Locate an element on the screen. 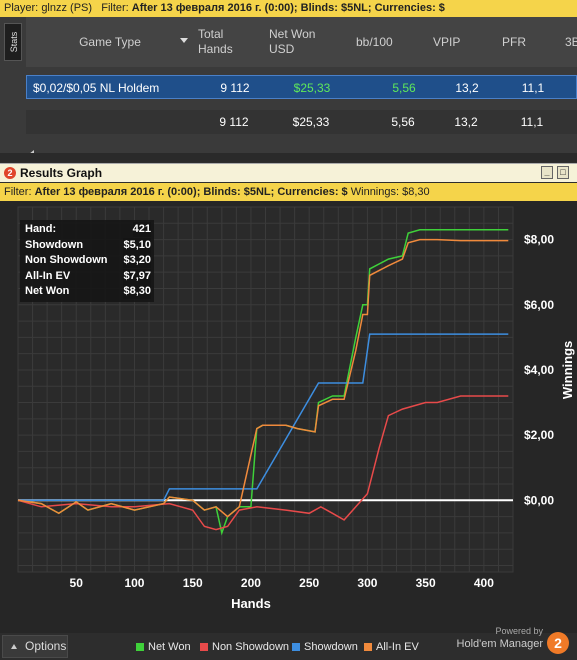 The width and height of the screenshot is (577, 660). info-row: Showdown $5,10 is located at coordinates (88, 245).